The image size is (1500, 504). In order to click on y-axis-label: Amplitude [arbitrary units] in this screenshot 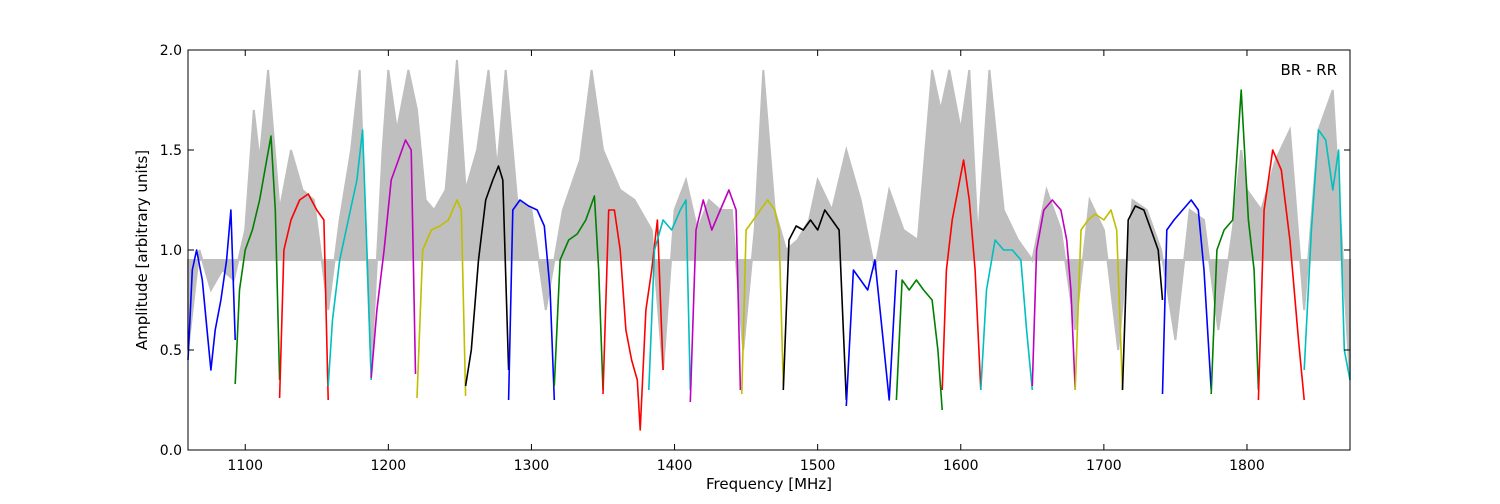, I will do `click(142, 250)`.